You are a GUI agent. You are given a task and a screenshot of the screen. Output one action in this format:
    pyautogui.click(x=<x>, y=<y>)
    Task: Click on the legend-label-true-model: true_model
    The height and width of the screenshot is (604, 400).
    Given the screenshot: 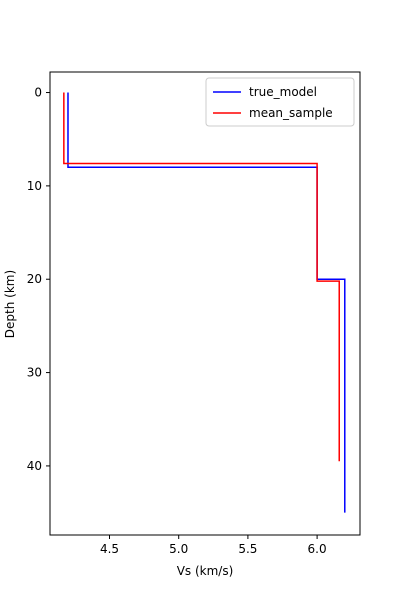 What is the action you would take?
    pyautogui.click(x=283, y=92)
    